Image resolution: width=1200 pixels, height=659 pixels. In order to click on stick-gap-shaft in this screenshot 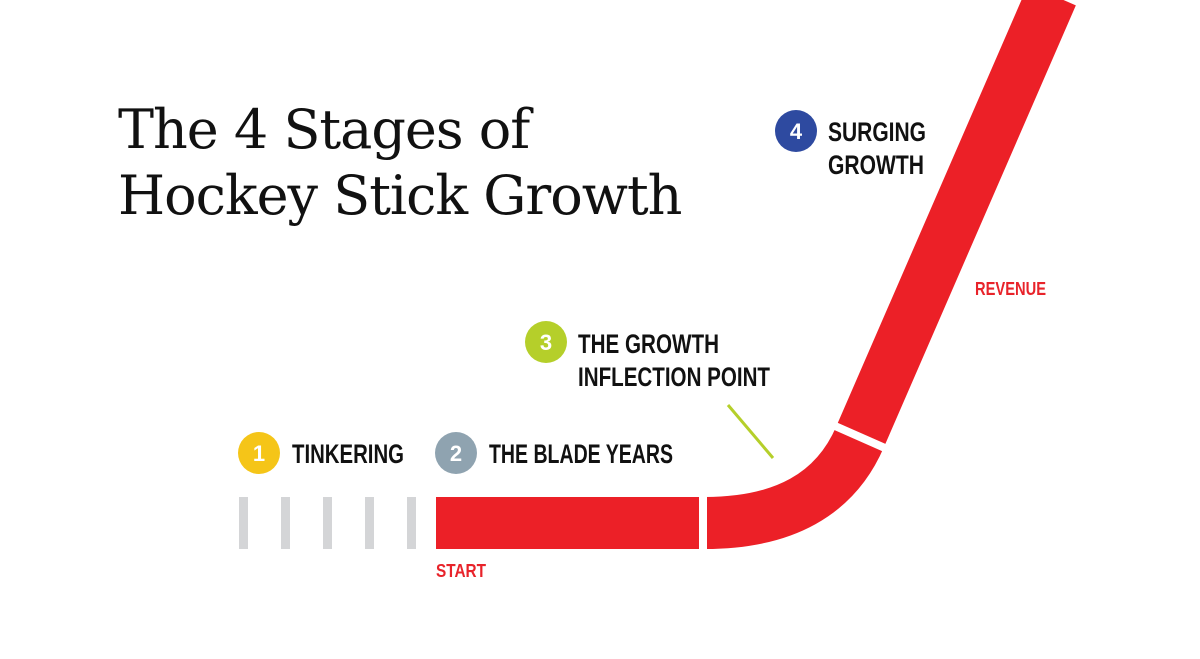, I will do `click(860, 437)`.